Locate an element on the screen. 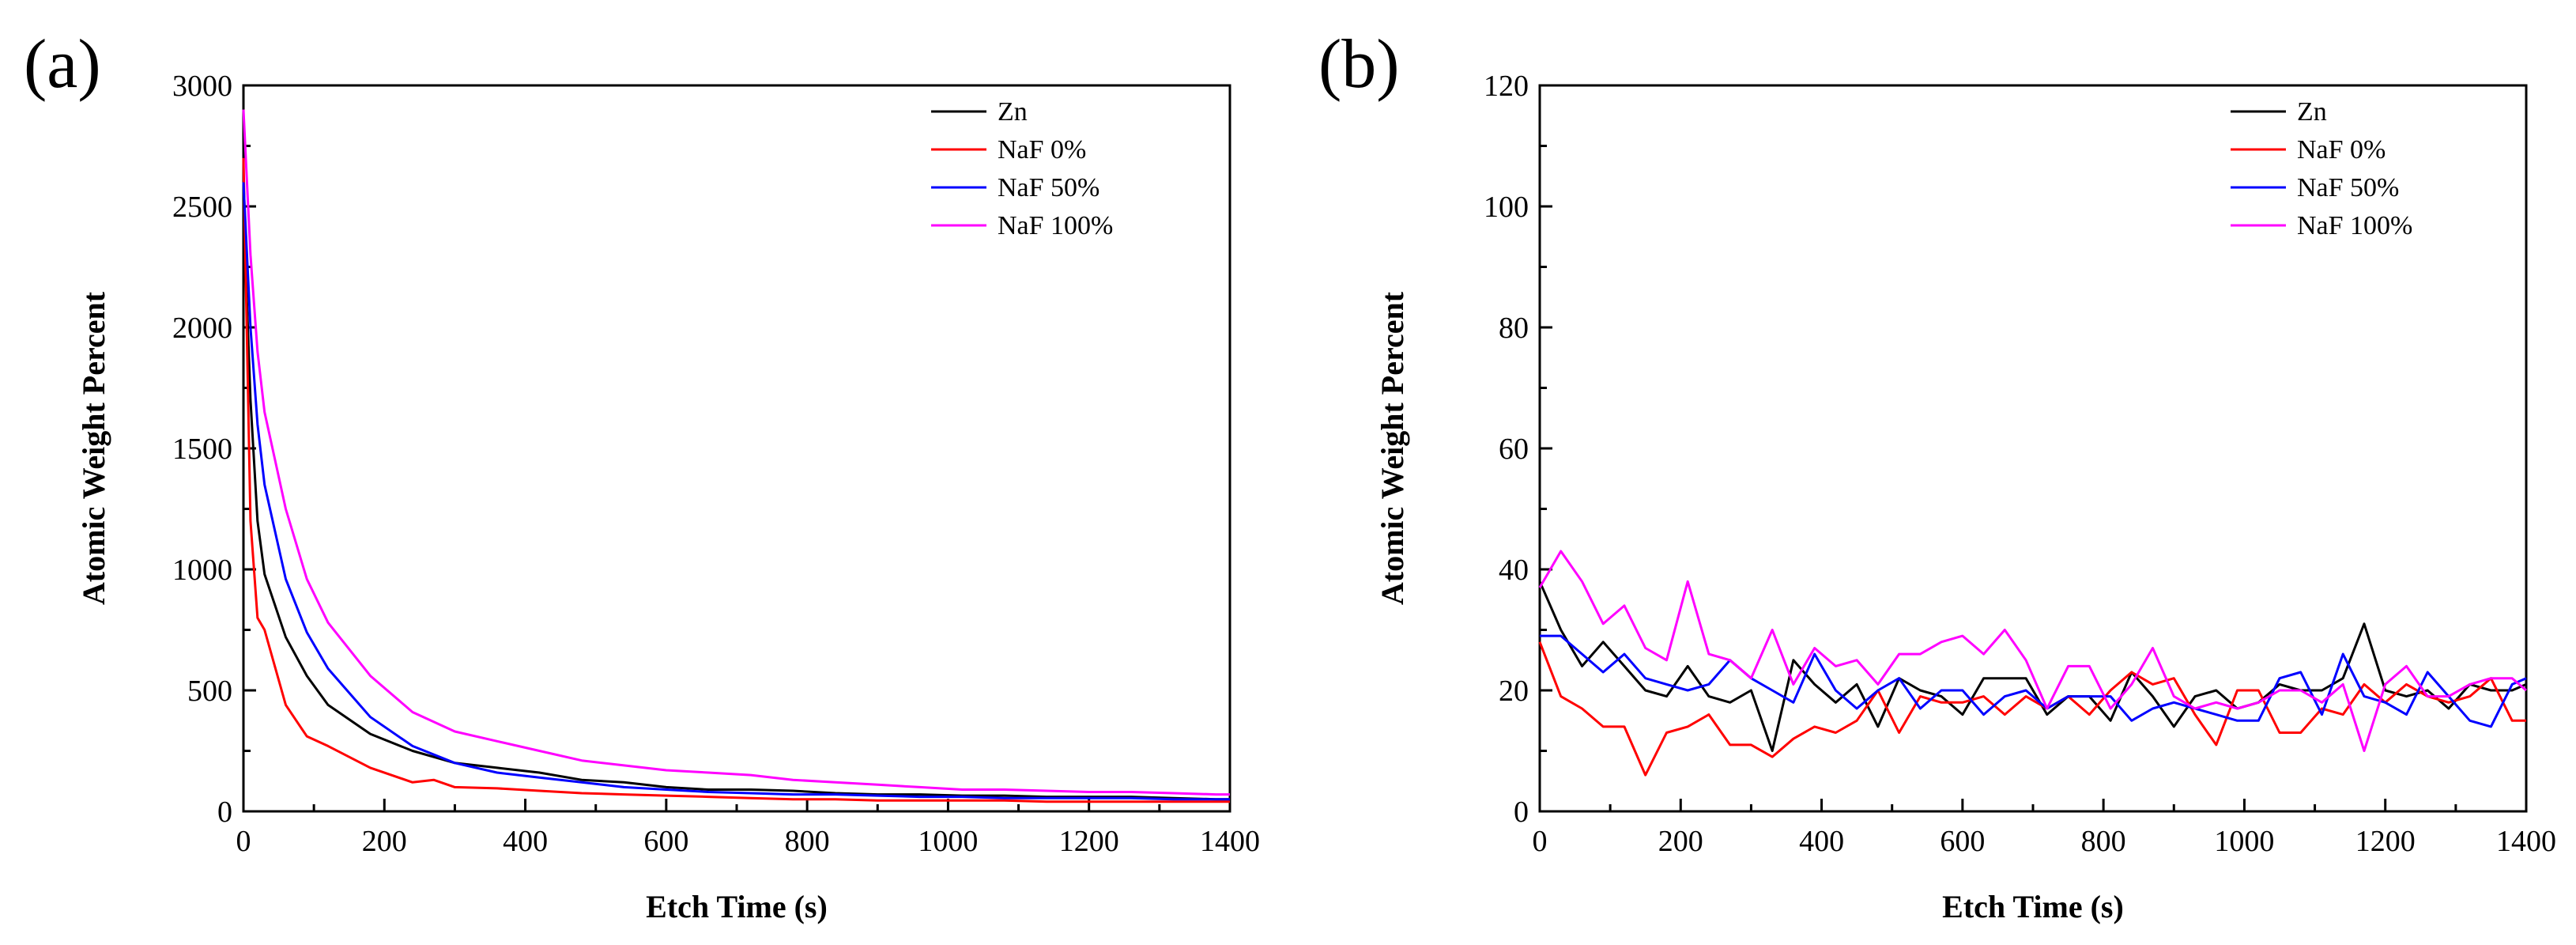 The image size is (2576, 945). y-tick-label: 2500 is located at coordinates (202, 207).